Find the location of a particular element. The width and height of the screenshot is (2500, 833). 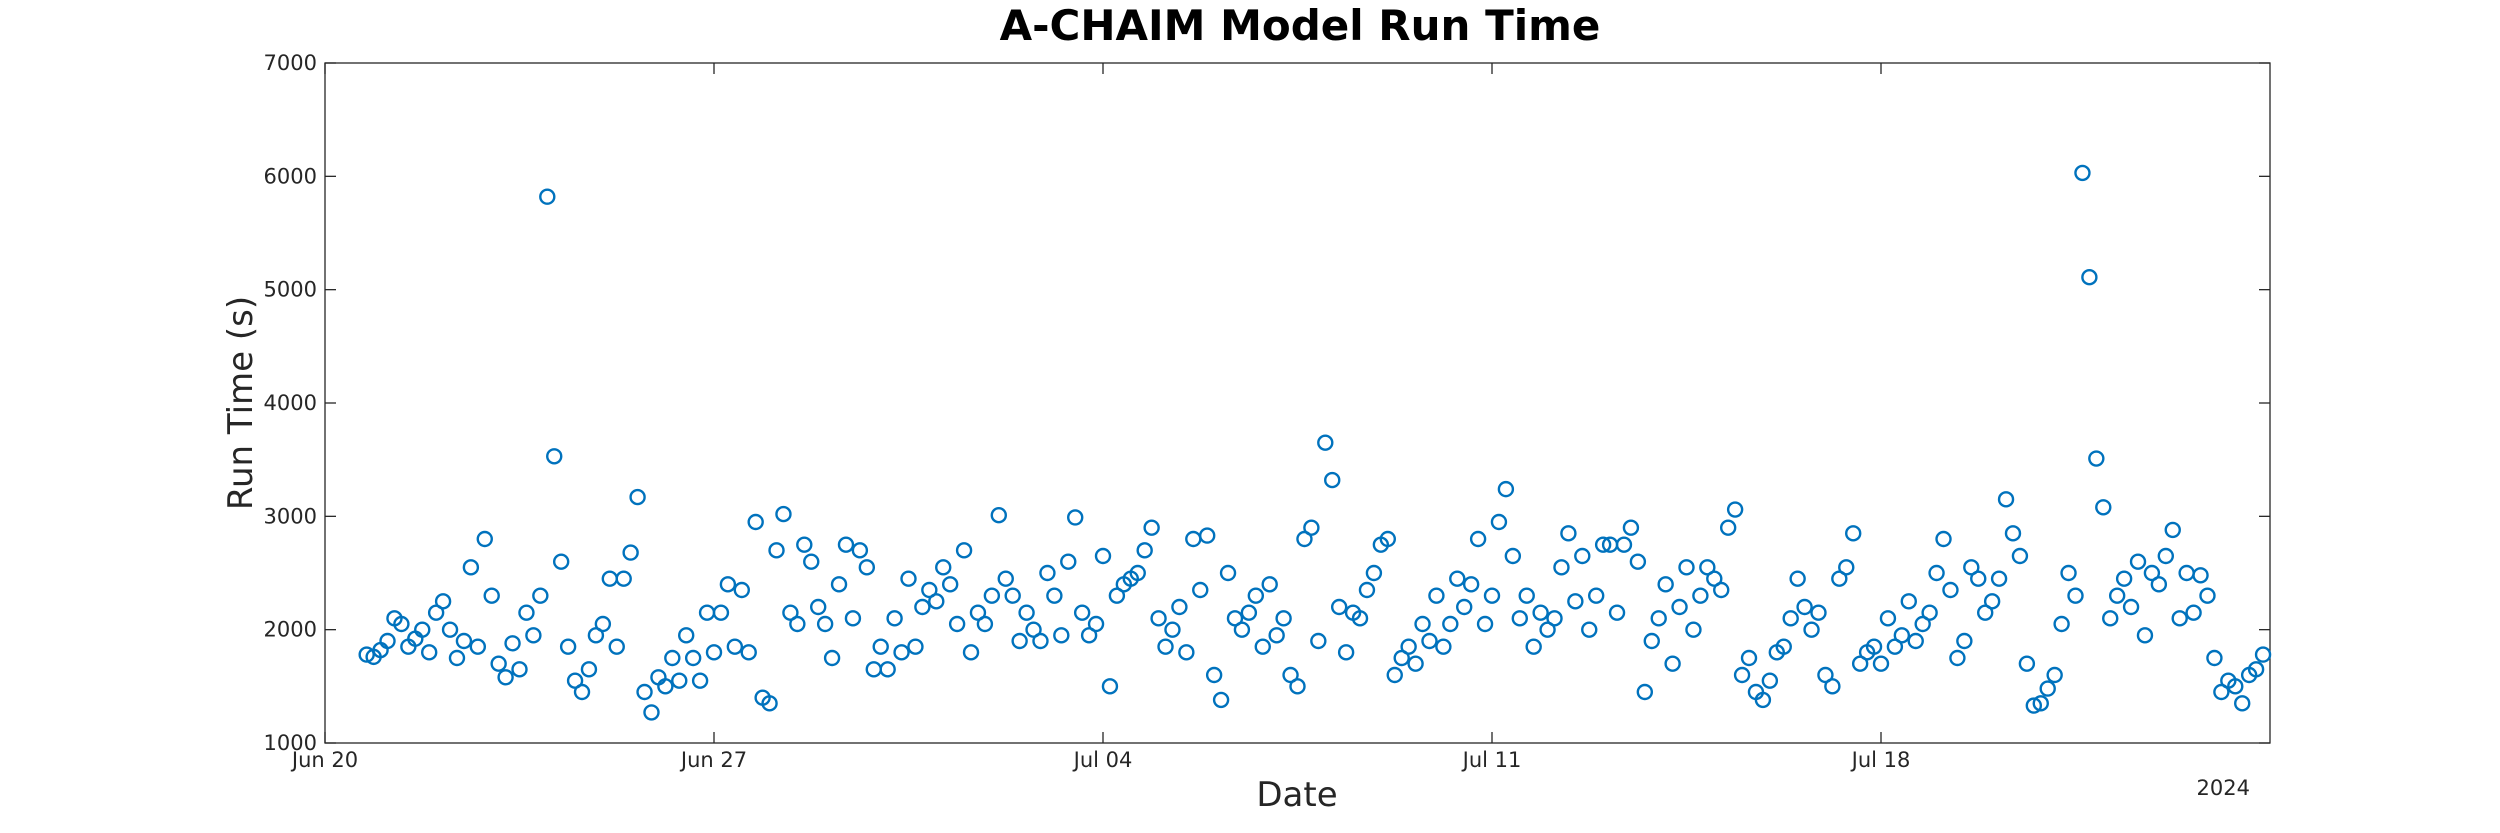

x-tick-label: Jun 27 is located at coordinates (713, 760).